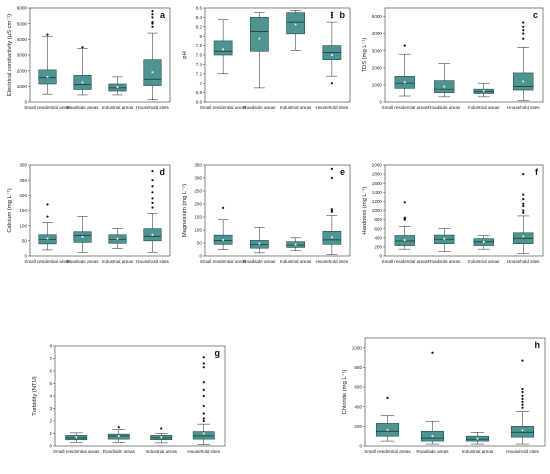  Describe the element at coordinates (377, 201) in the screenshot. I see `y-tick-label: 1200` at that location.